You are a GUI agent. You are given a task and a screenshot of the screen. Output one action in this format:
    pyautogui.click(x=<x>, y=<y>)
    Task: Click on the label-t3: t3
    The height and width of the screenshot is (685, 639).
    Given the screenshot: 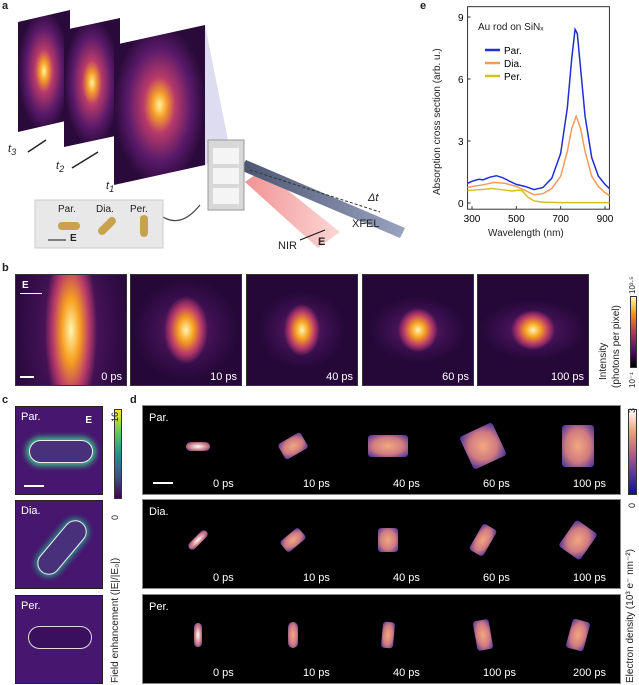 What is the action you would take?
    pyautogui.click(x=12, y=150)
    